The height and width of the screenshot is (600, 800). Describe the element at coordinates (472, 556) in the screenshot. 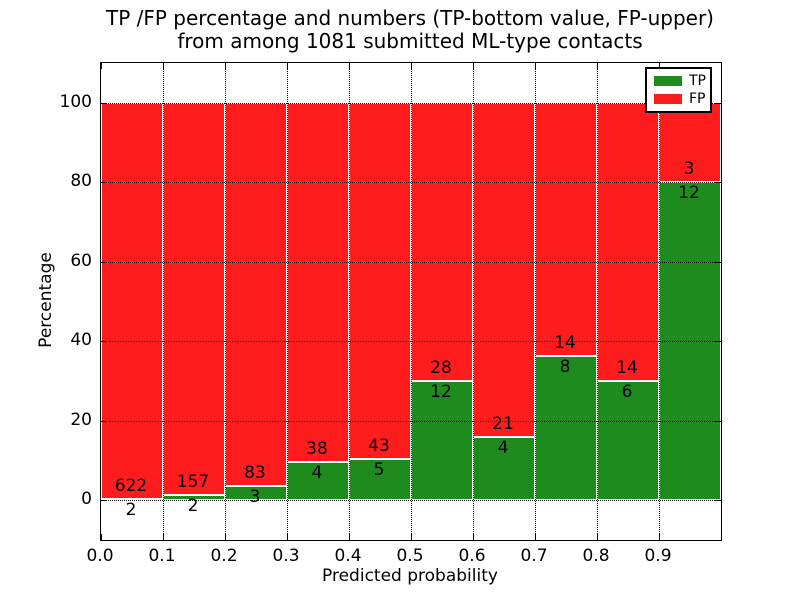

I see `x-tick-label: 0.6` at that location.